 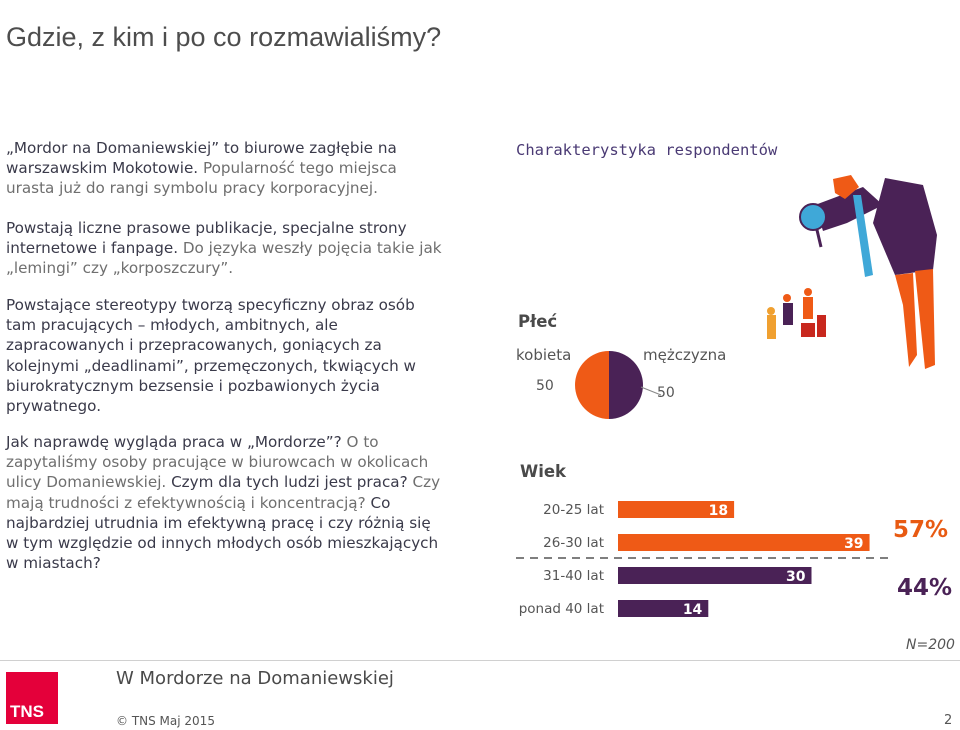 What do you see at coordinates (255, 678) in the screenshot?
I see `footer-title: W Mordorze na Domaniewskiej` at bounding box center [255, 678].